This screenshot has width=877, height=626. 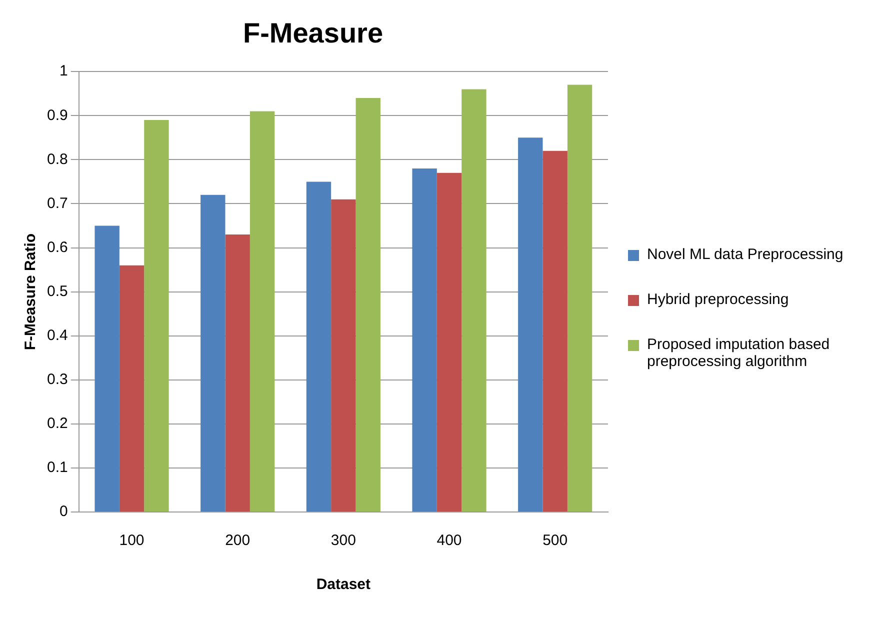 What do you see at coordinates (57, 159) in the screenshot?
I see `y-tick-label: 0.8` at bounding box center [57, 159].